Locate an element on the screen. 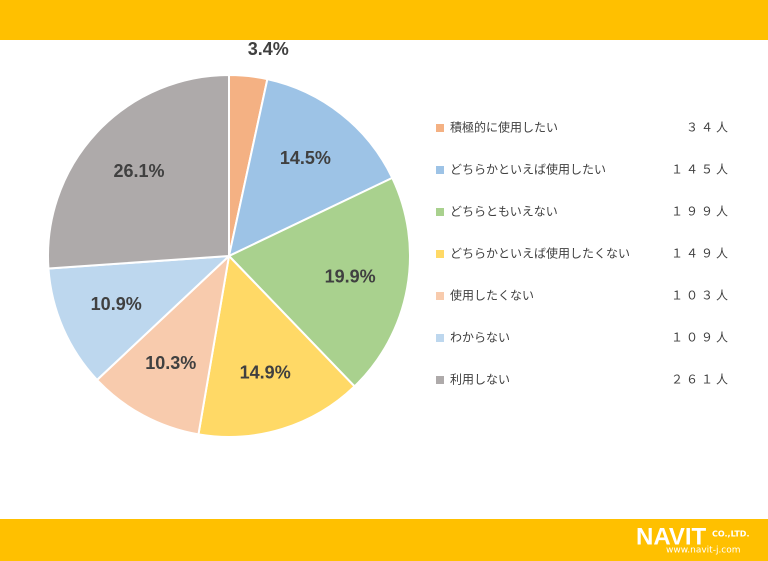 This screenshot has width=768, height=561. legend-count: ２６１人 is located at coordinates (701, 380).